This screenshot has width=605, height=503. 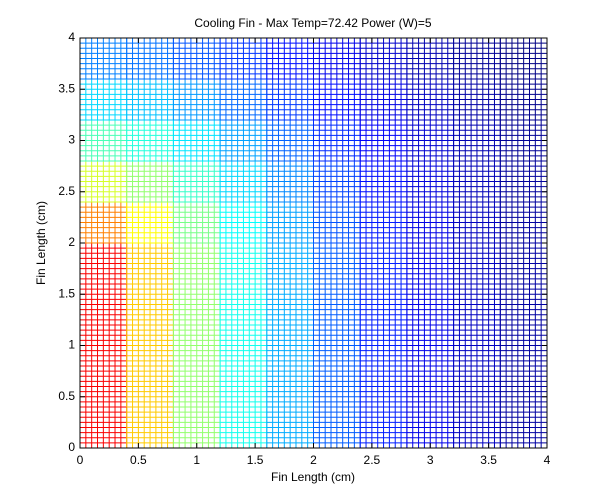 What do you see at coordinates (488, 460) in the screenshot?
I see `x-tick-label: 3.5` at bounding box center [488, 460].